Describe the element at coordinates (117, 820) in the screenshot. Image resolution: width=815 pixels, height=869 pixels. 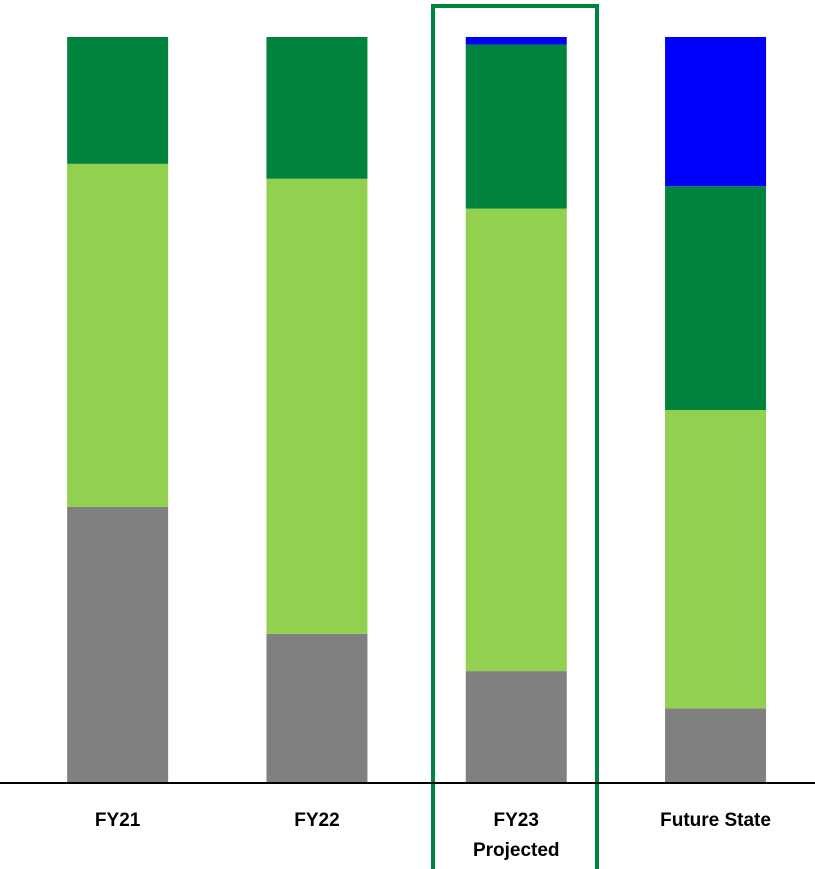
I see `x-tick-label: FY21` at that location.